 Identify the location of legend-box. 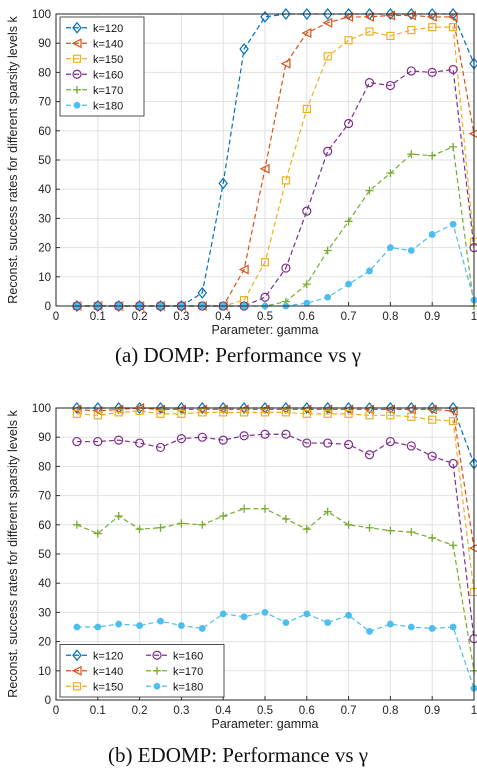
(142, 671).